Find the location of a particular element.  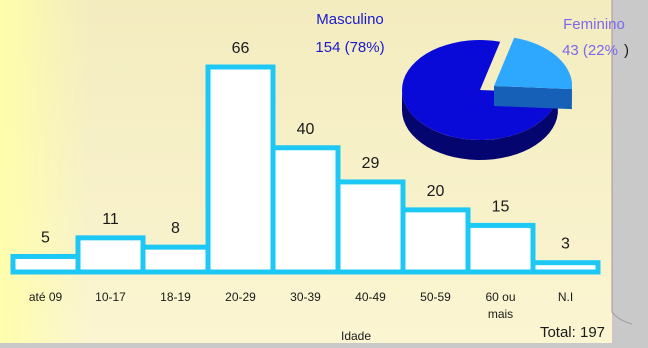

data-label: 15 is located at coordinates (501, 206).